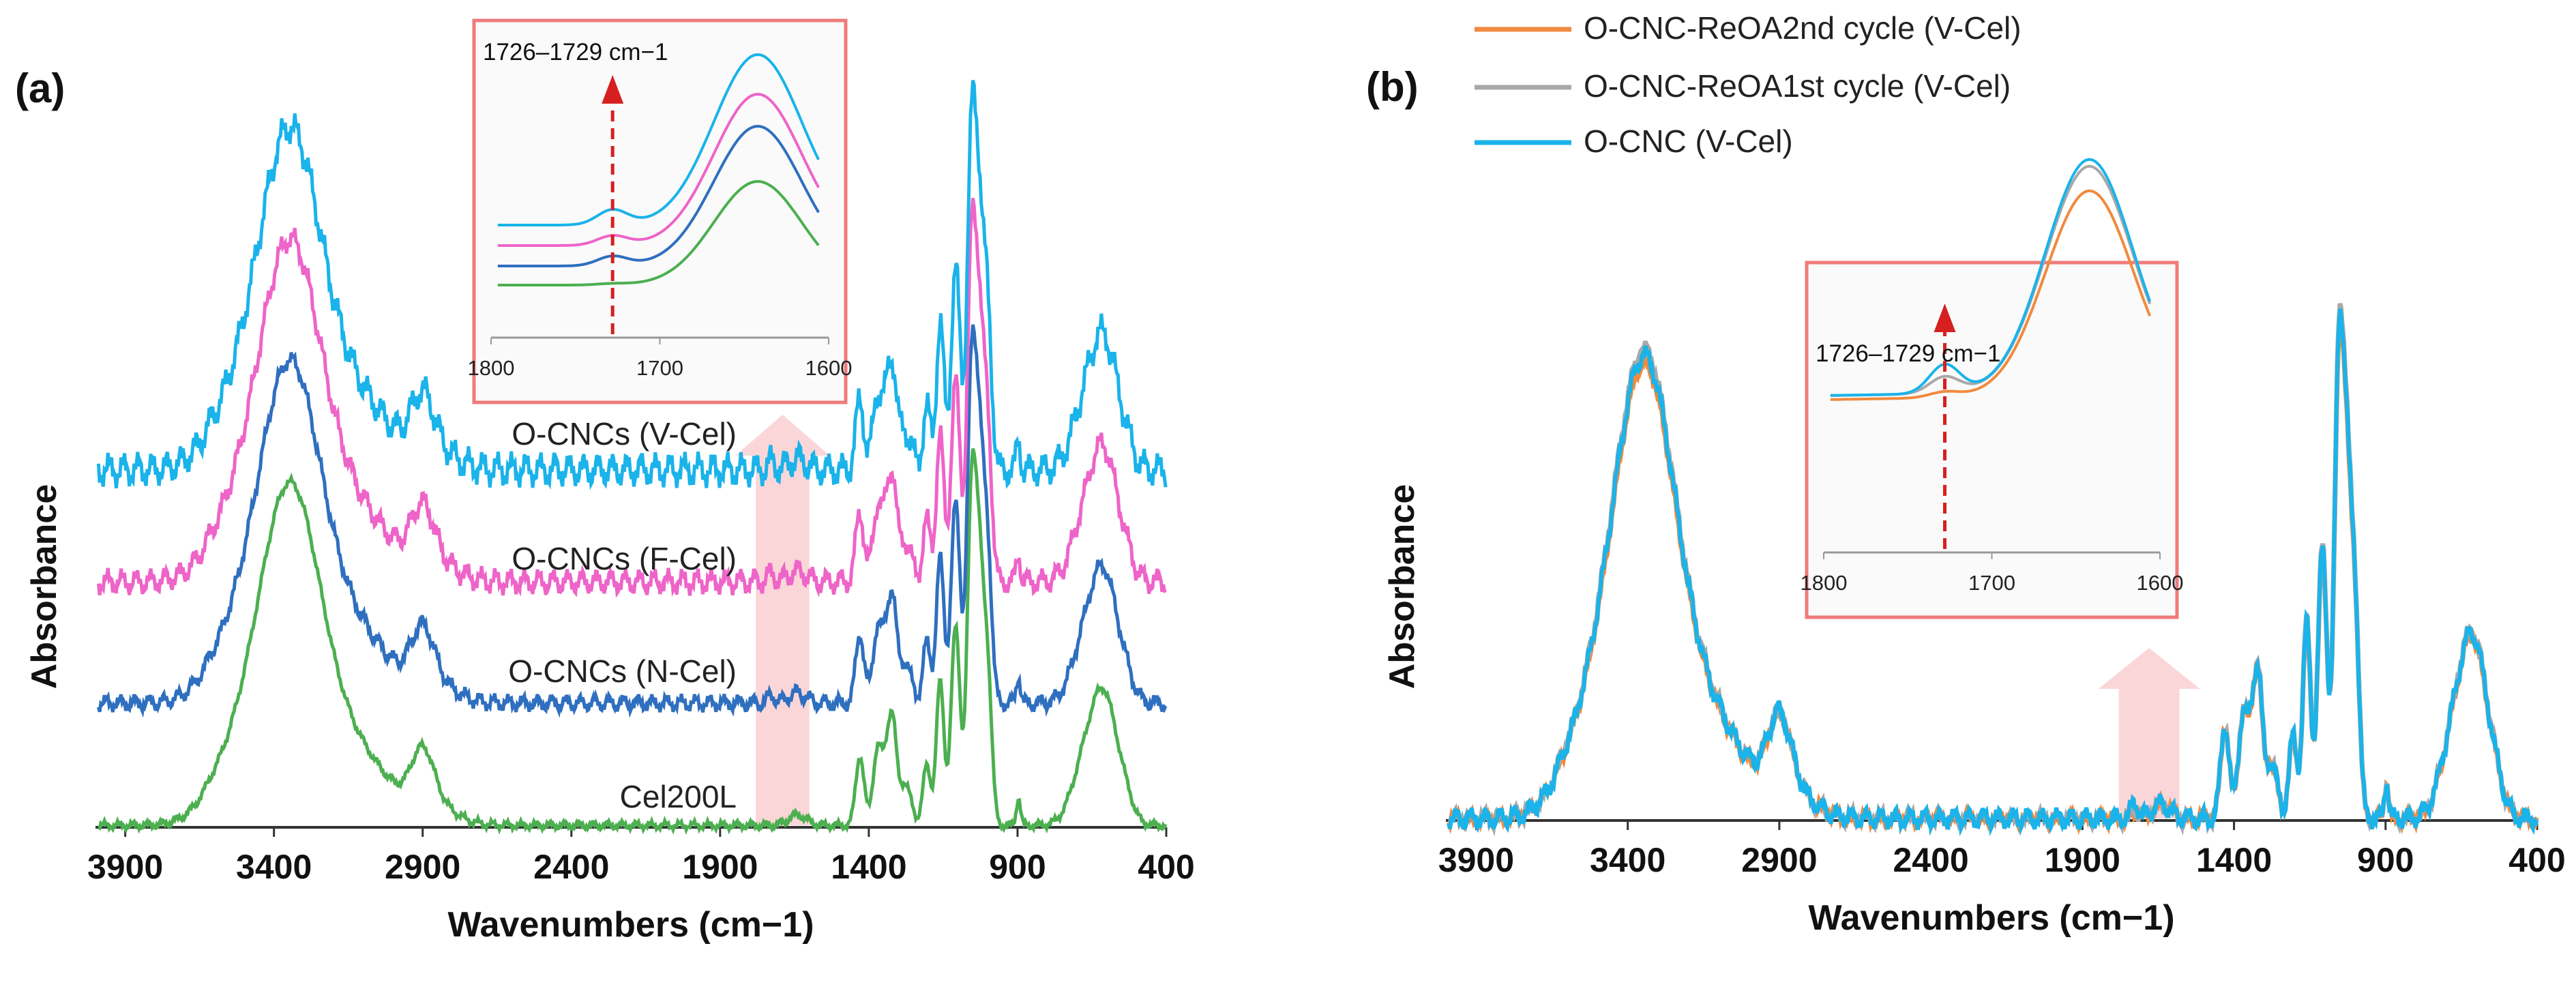 The width and height of the screenshot is (2576, 991). I want to click on panel-label: (a), so click(40, 88).